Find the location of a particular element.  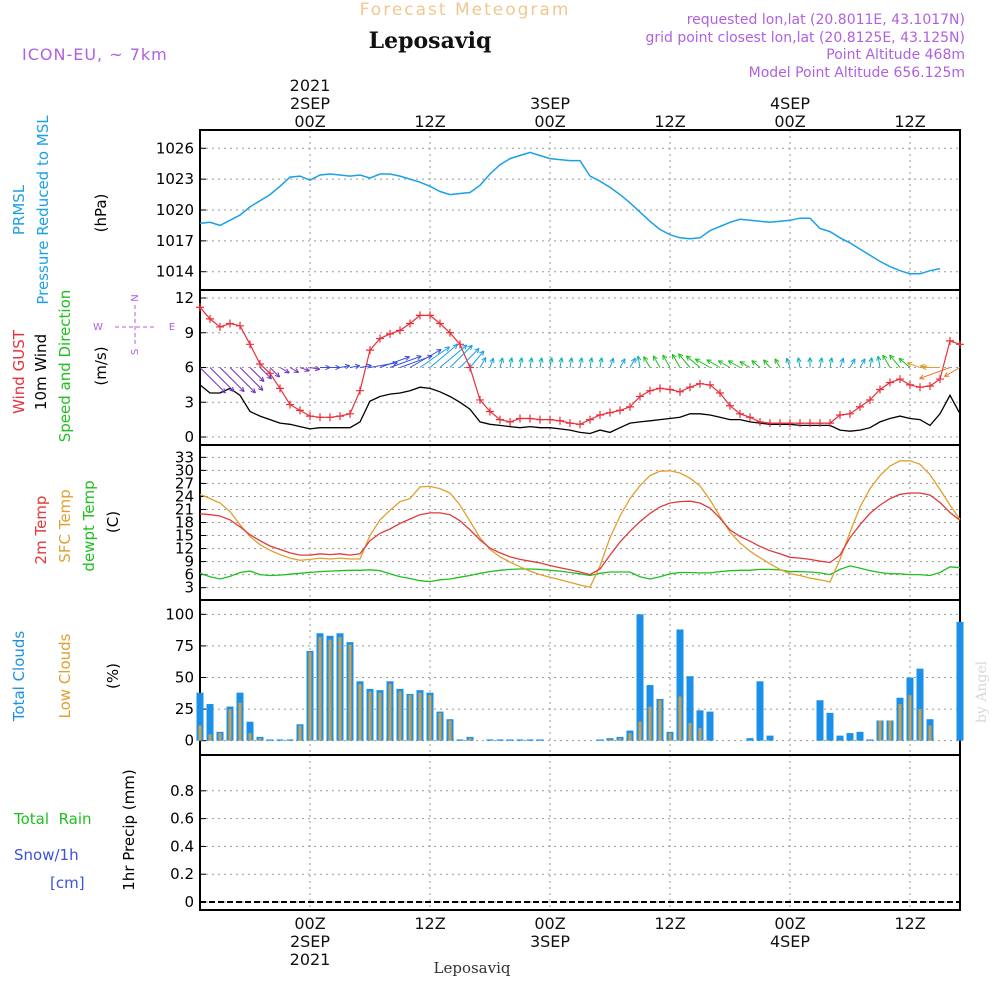

y-tick-label: 6 is located at coordinates (189, 575).